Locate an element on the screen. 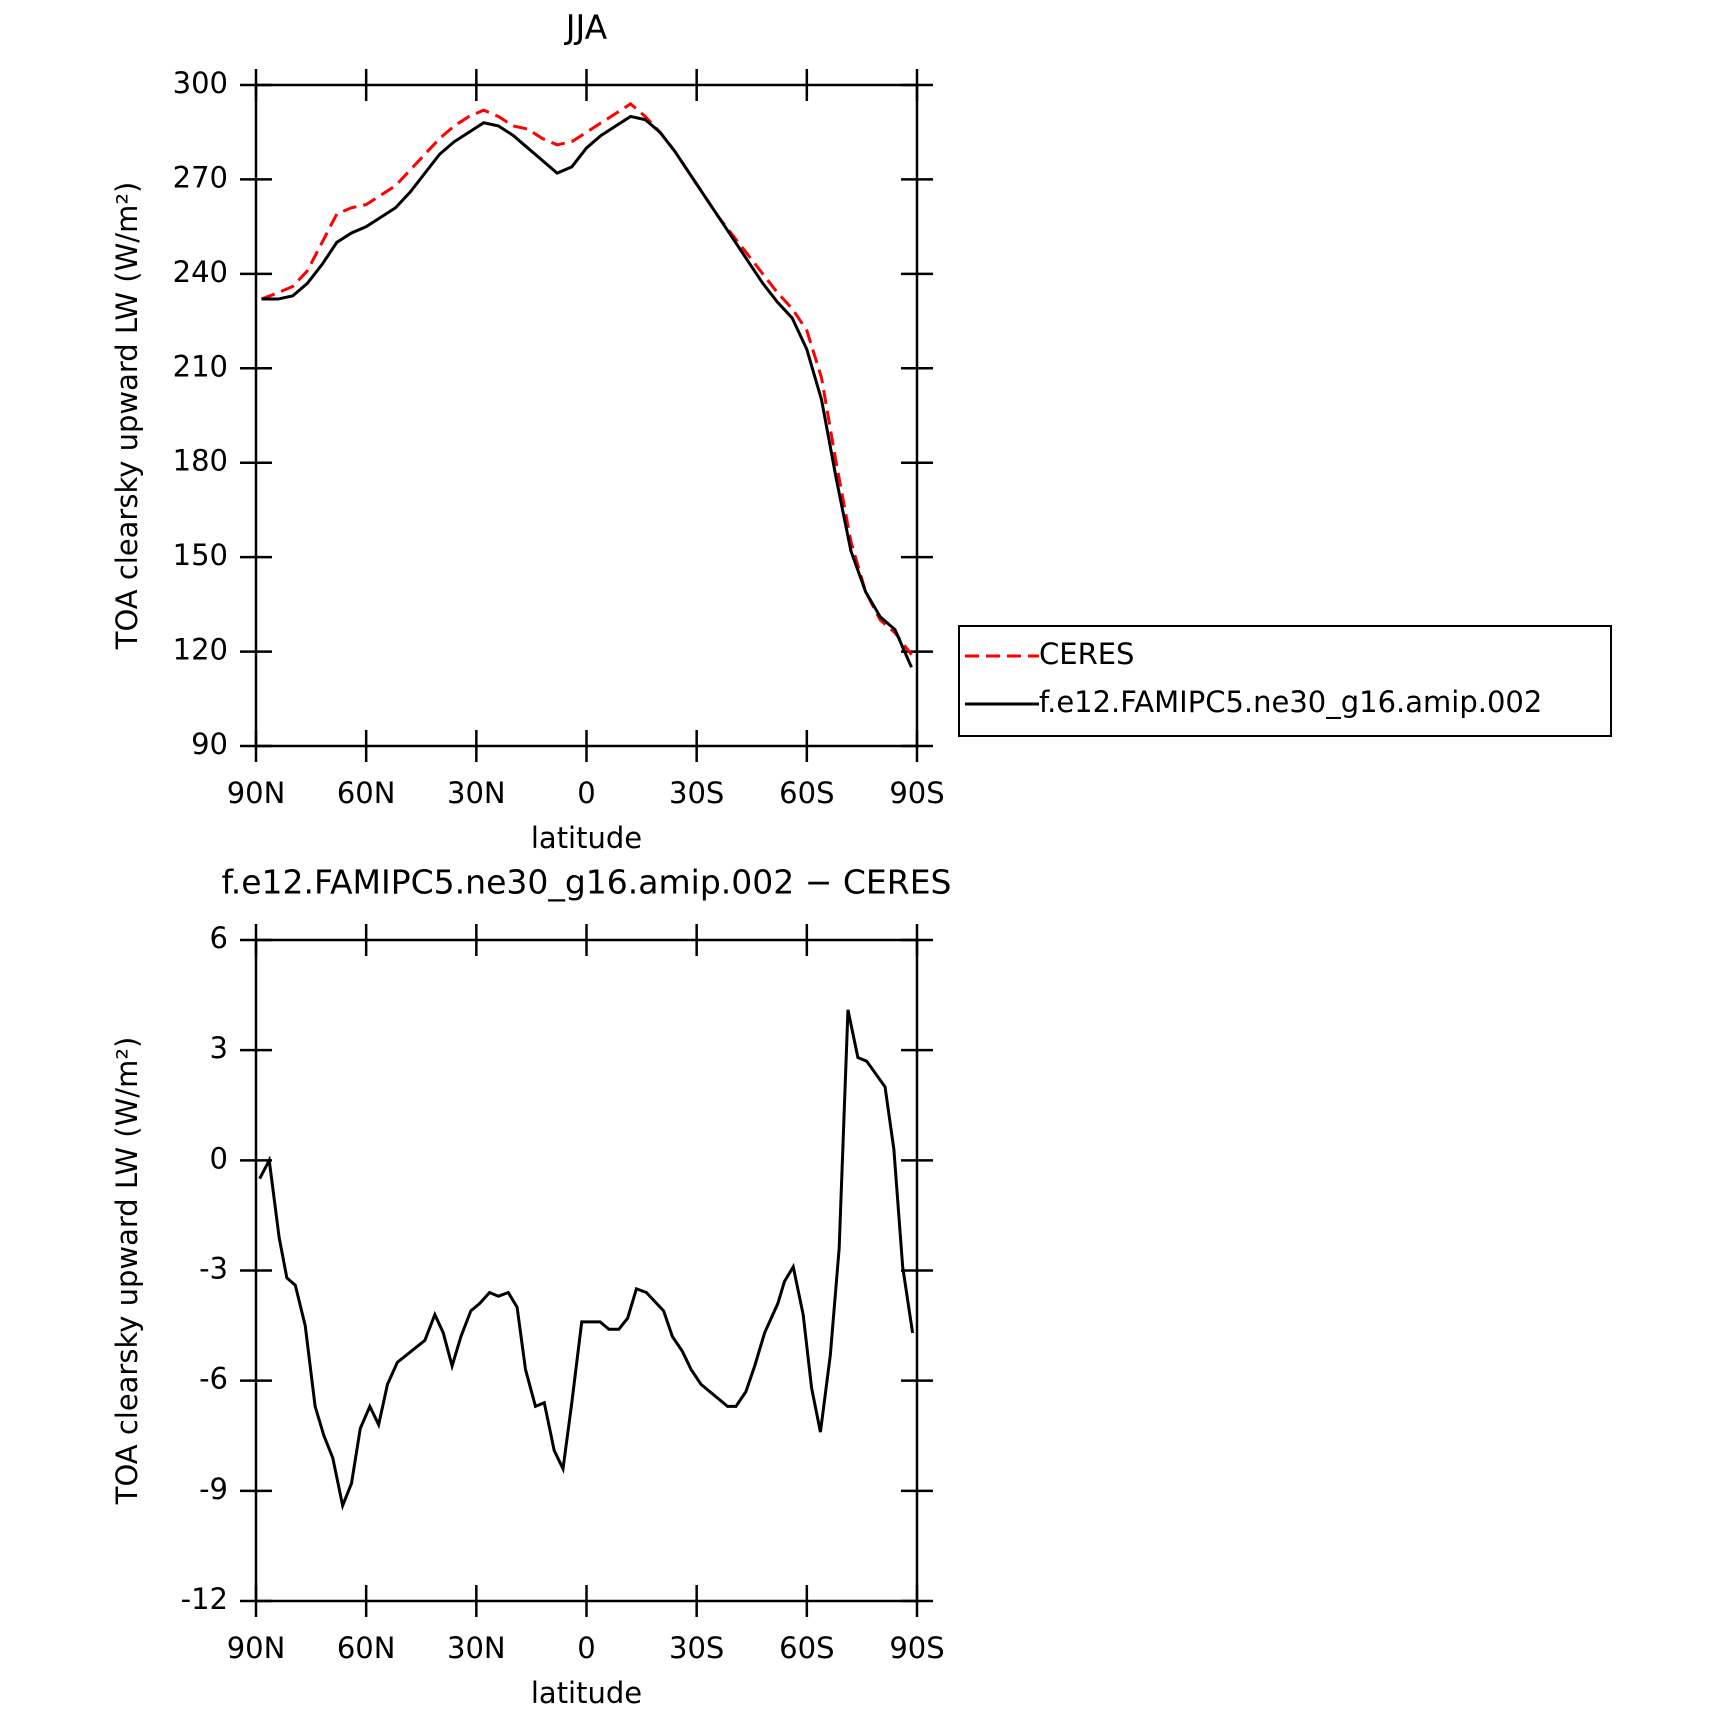  y-tick-label: 270 is located at coordinates (200, 177).